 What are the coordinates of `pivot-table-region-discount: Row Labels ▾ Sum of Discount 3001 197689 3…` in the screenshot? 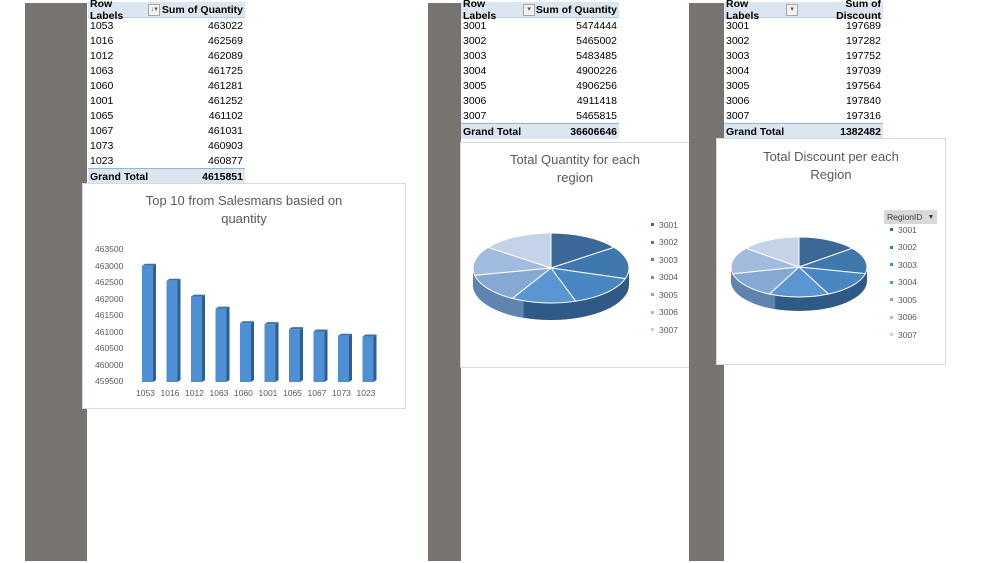 It's located at (803, 69).